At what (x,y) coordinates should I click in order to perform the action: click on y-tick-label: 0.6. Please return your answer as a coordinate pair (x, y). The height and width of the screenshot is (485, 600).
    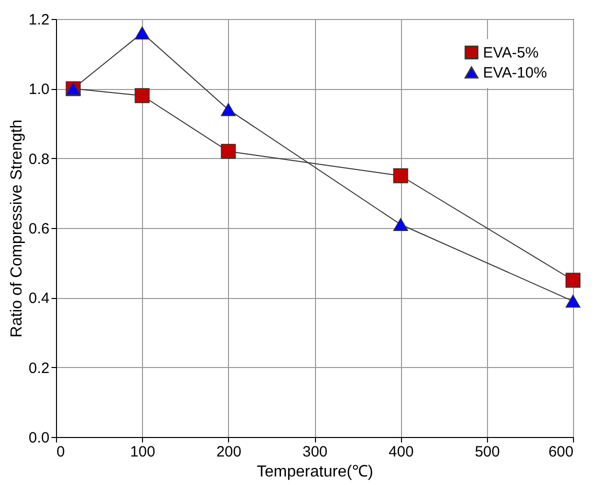
    Looking at the image, I should click on (39, 229).